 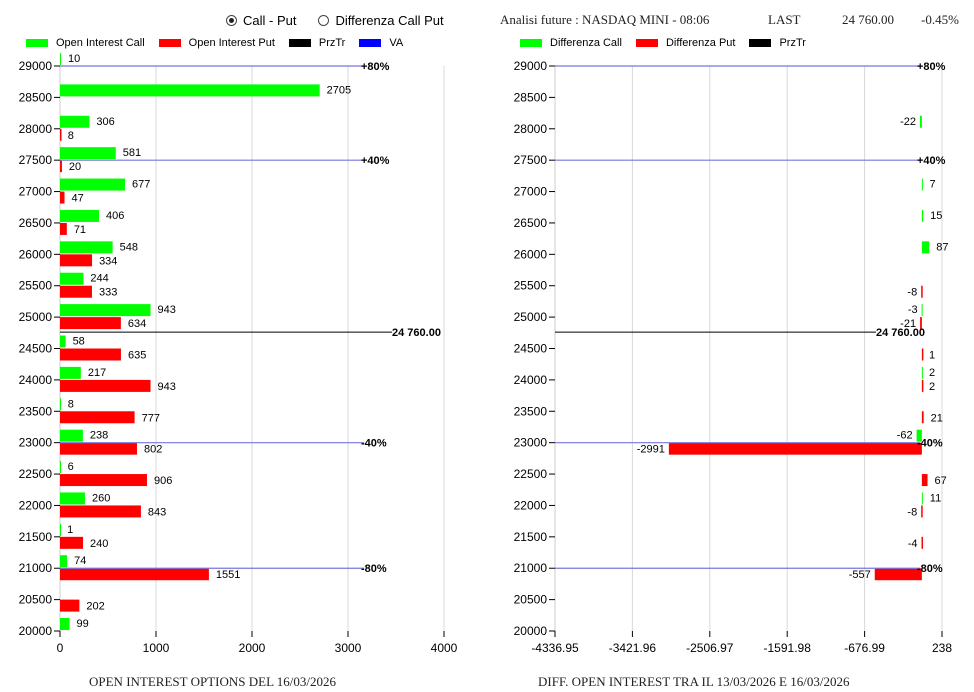 What do you see at coordinates (444, 648) in the screenshot?
I see `oi-x-tick-label: 4000` at bounding box center [444, 648].